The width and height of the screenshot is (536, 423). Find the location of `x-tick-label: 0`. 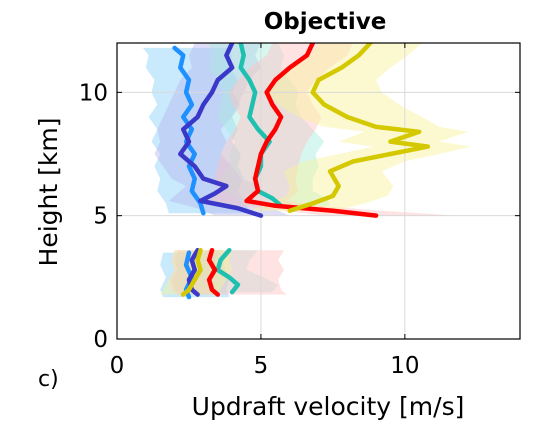

x-tick-label: 0 is located at coordinates (117, 366).